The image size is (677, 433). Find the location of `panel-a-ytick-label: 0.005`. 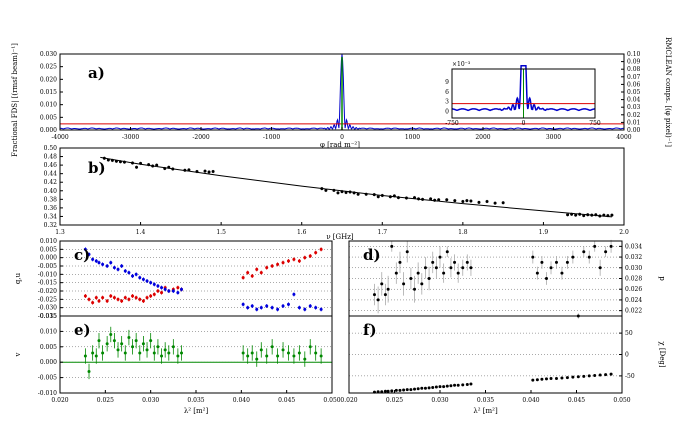

panel-a-ytick-label: 0.005 is located at coordinates (48, 117).